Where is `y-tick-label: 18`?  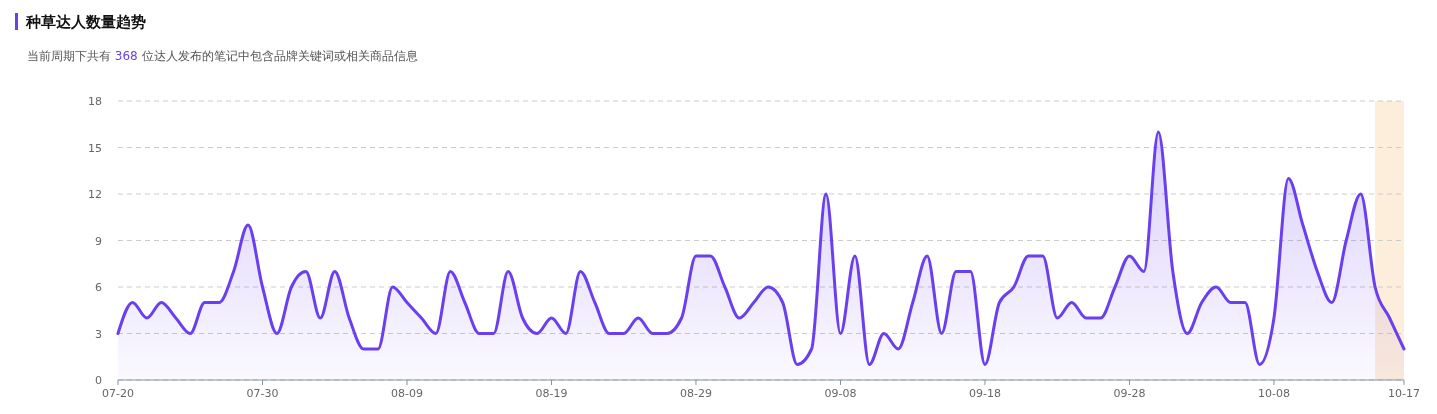
y-tick-label: 18 is located at coordinates (95, 101).